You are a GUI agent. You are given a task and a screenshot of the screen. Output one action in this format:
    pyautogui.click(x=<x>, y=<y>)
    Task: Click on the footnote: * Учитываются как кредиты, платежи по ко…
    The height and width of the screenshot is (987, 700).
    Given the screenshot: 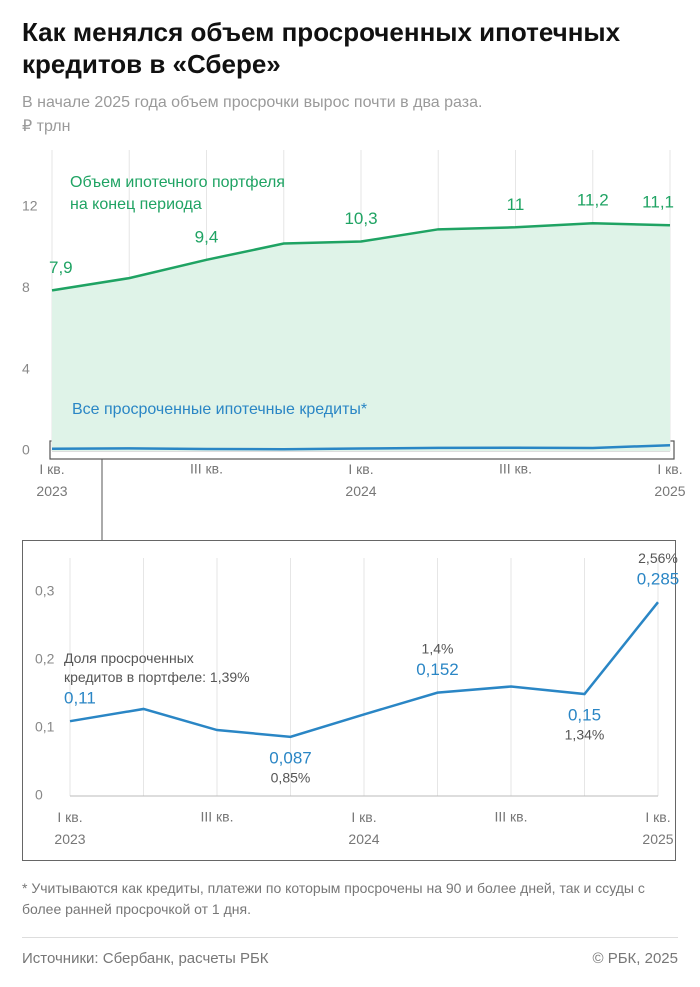 What is the action you would take?
    pyautogui.click(x=333, y=898)
    